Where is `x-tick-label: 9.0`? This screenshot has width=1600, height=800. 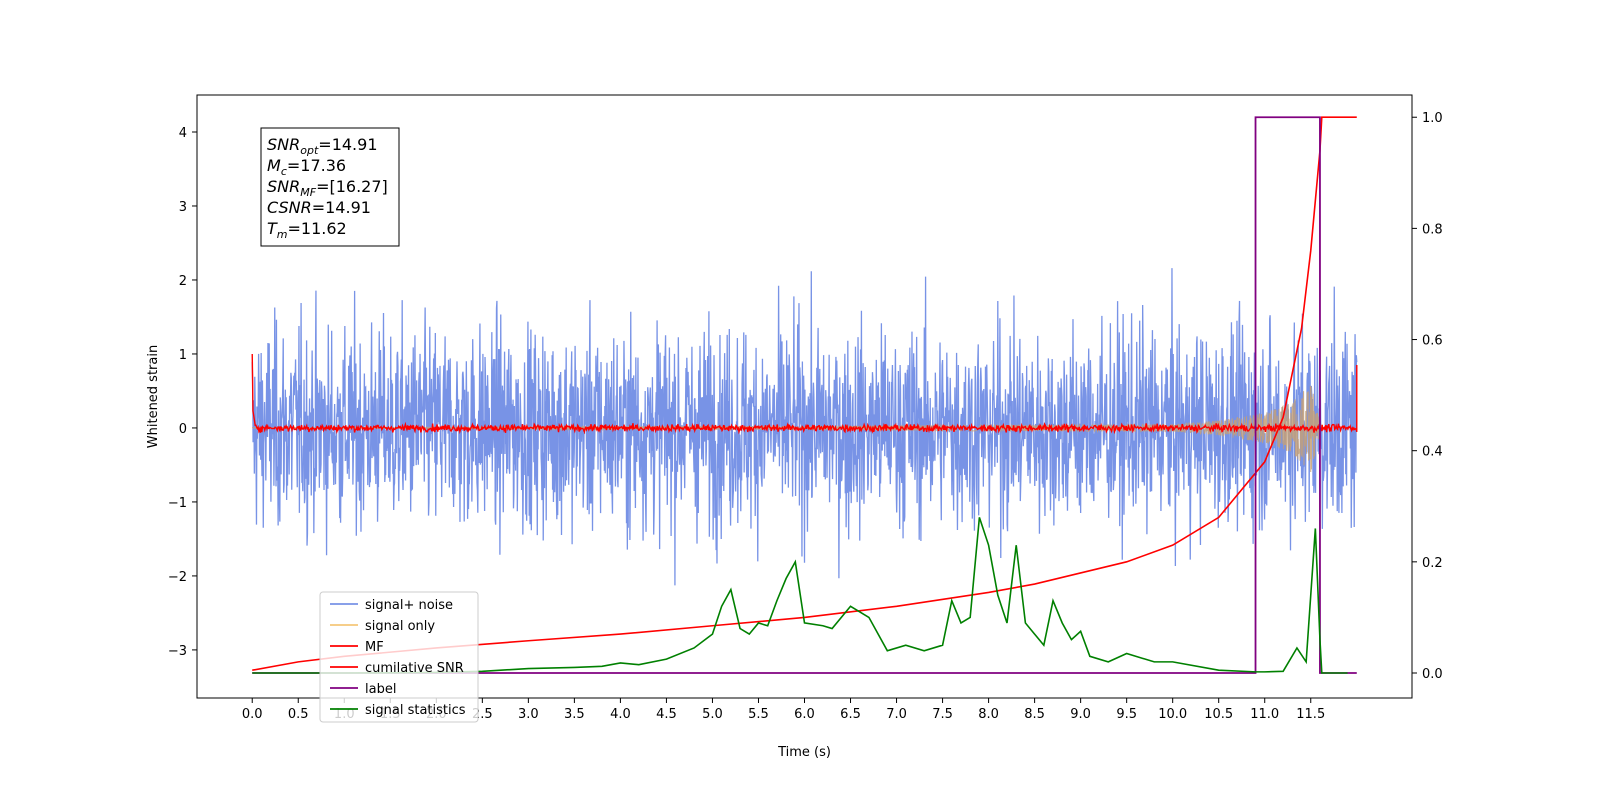
x-tick-label: 9.0 is located at coordinates (1080, 714).